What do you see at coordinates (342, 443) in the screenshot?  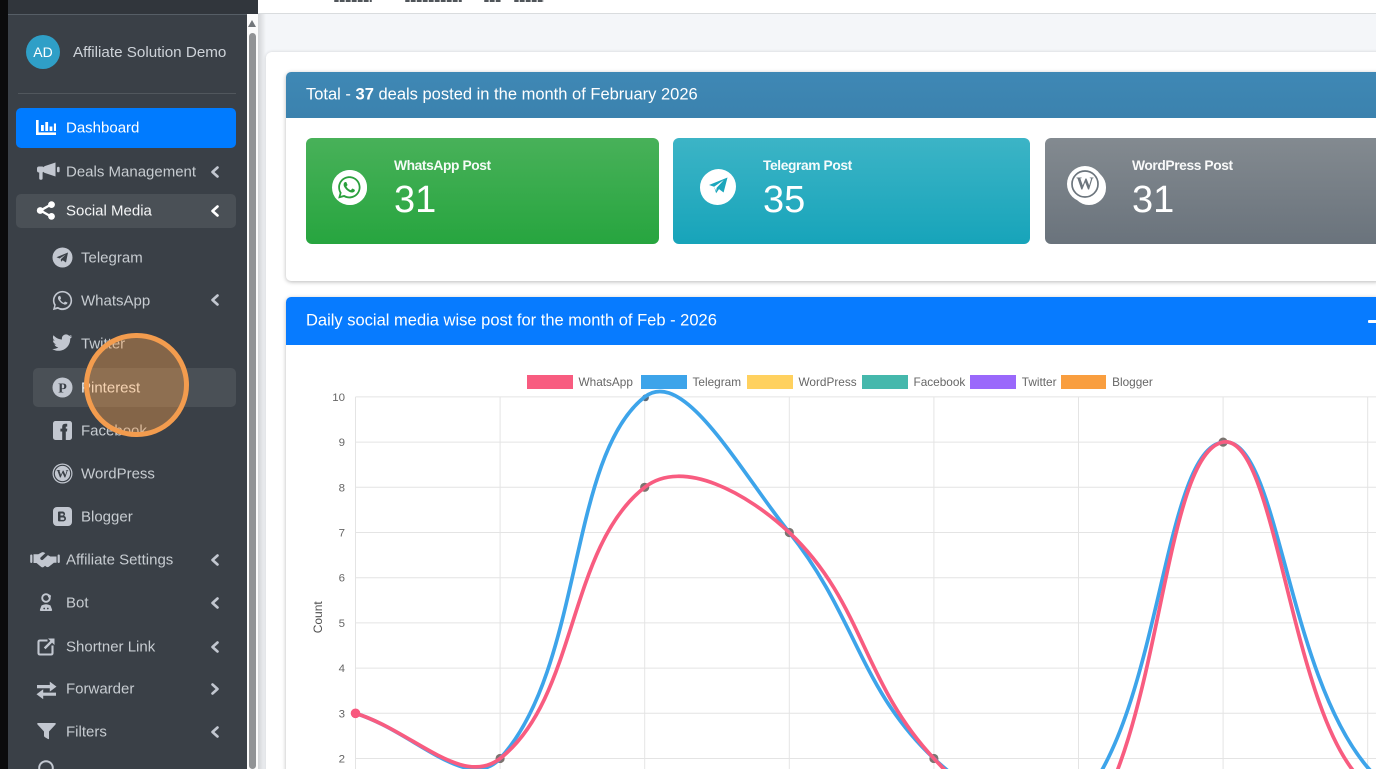 I see `svg-text: 9` at bounding box center [342, 443].